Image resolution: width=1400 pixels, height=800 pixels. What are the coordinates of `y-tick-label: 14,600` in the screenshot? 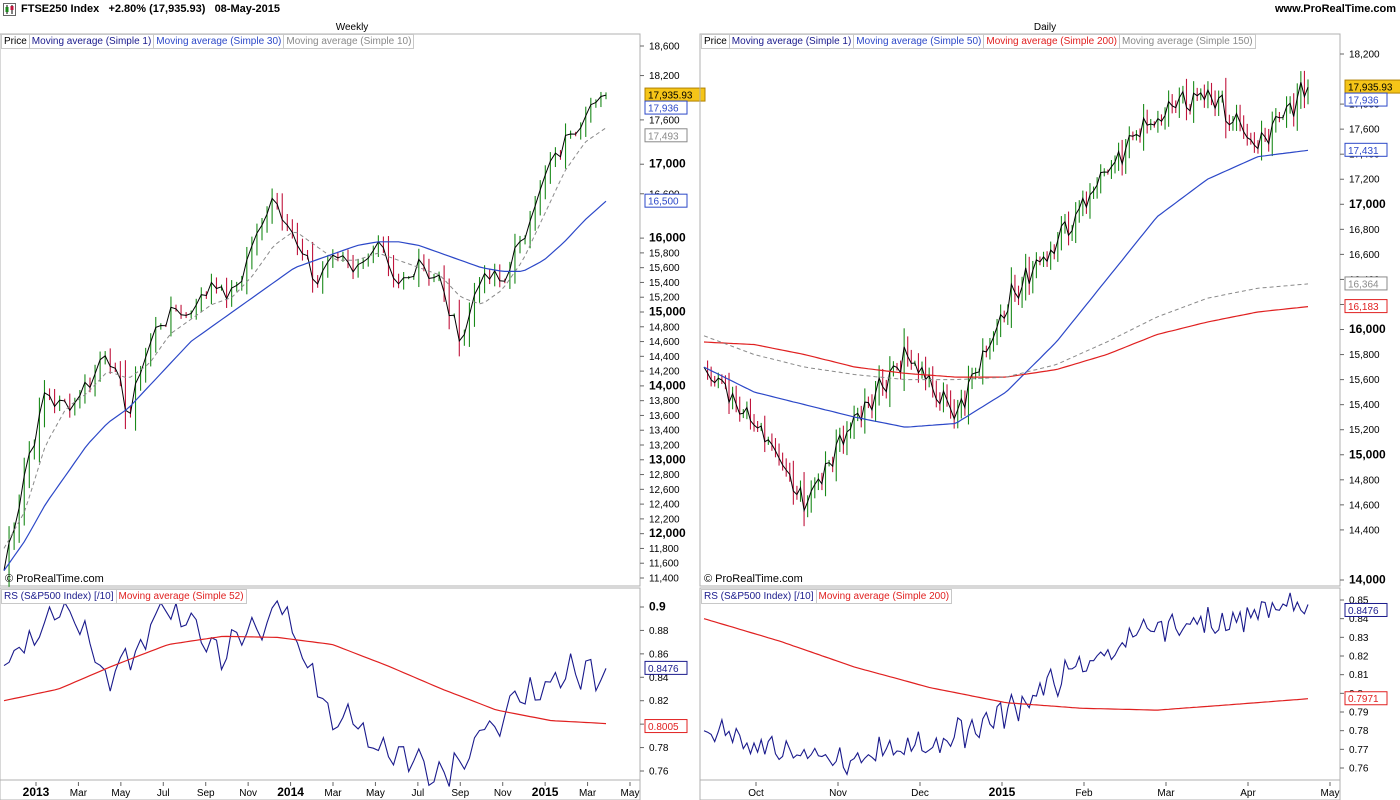 It's located at (1364, 505).